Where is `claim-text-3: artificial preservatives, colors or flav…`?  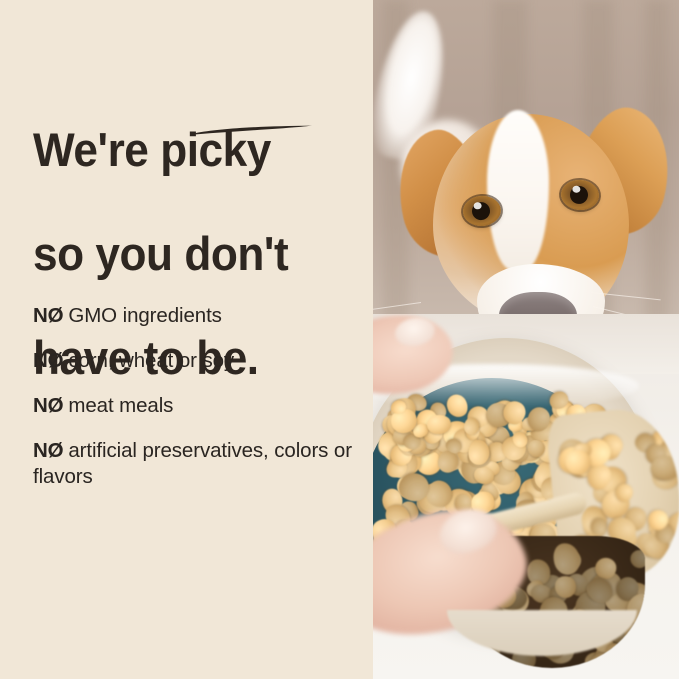 claim-text-3: artificial preservatives, colors or flav… is located at coordinates (192, 463).